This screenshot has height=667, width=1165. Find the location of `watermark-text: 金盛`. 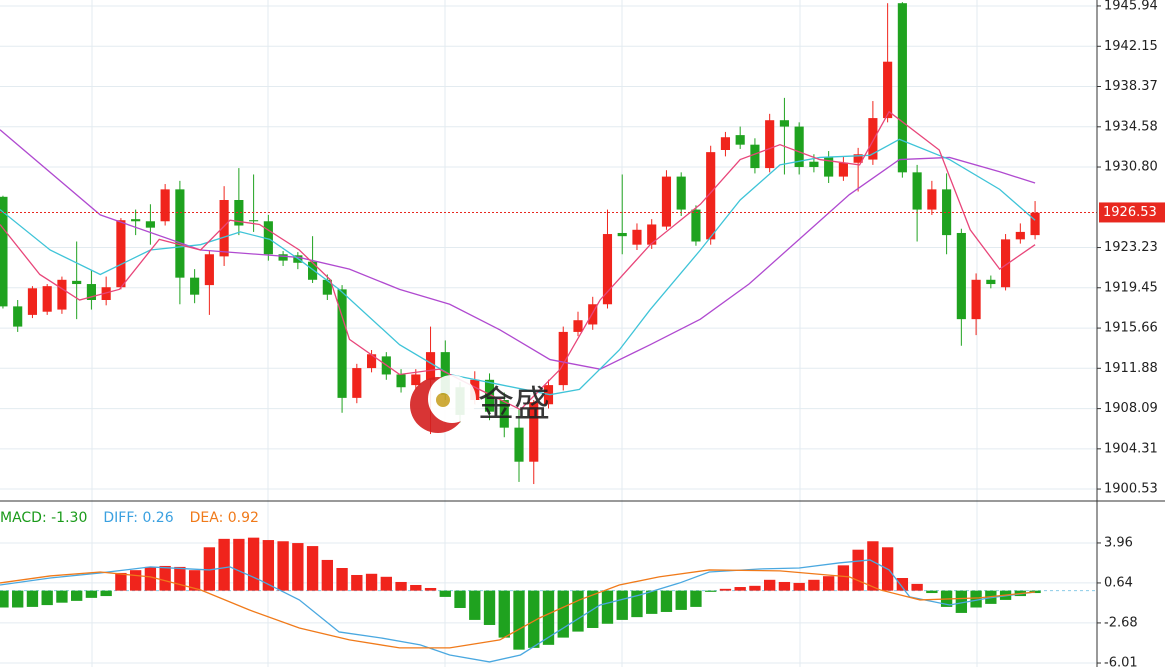

watermark-text: 金盛 is located at coordinates (514, 404).